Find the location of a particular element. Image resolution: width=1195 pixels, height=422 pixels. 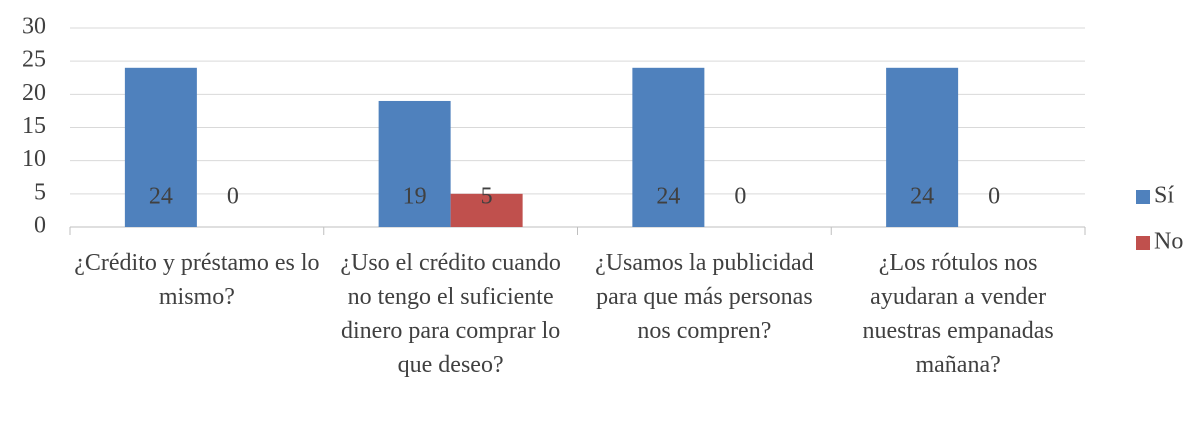

y-tick-label: 25 is located at coordinates (34, 60).